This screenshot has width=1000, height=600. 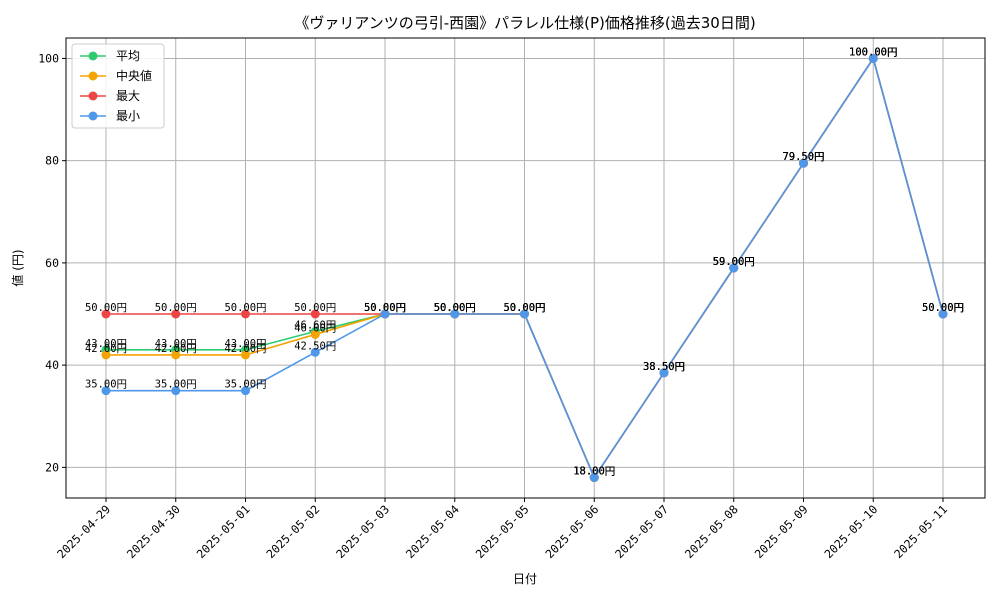 I want to click on legend-label: 中央値, so click(x=134, y=75).